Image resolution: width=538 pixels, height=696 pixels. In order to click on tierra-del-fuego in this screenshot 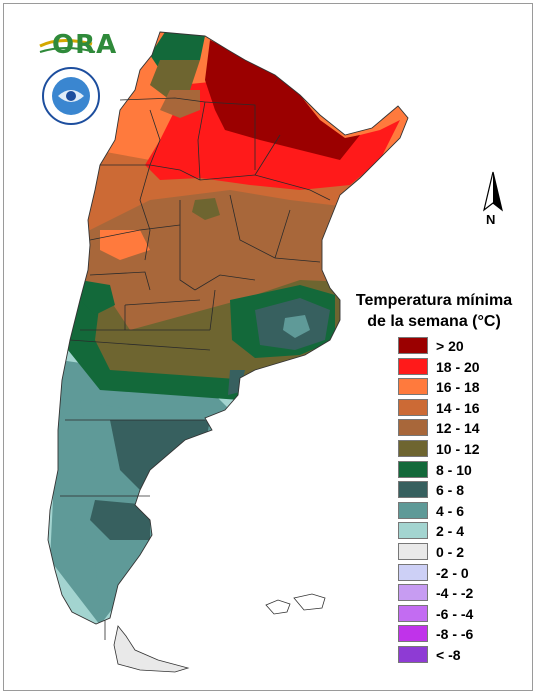, I will do `click(151, 649)`.